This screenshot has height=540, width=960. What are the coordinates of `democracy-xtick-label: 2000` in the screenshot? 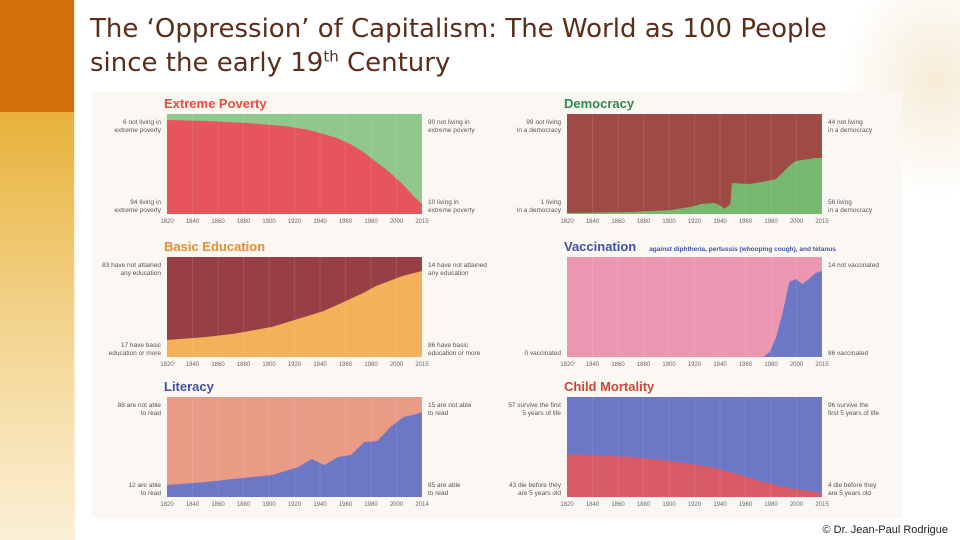 It's located at (797, 222).